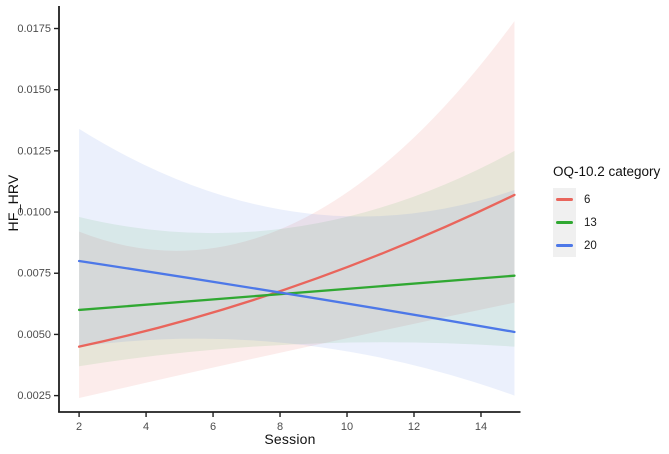  I want to click on legend-item-20: 20, so click(610, 245).